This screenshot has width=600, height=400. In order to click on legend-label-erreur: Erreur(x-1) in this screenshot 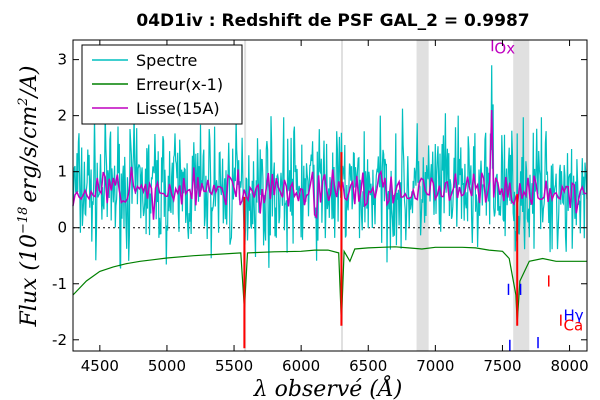, I will do `click(179, 84)`.